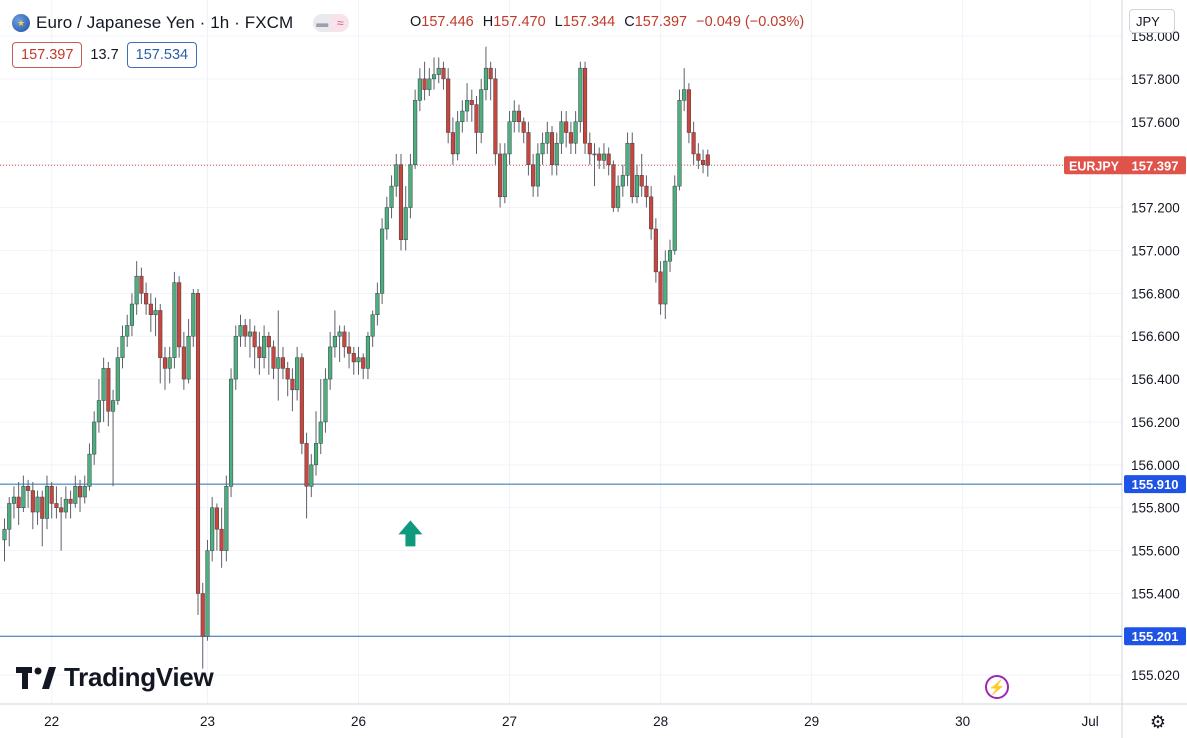 The height and width of the screenshot is (738, 1187). Describe the element at coordinates (47, 55) in the screenshot. I see `sell-price-button: 157.397` at that location.